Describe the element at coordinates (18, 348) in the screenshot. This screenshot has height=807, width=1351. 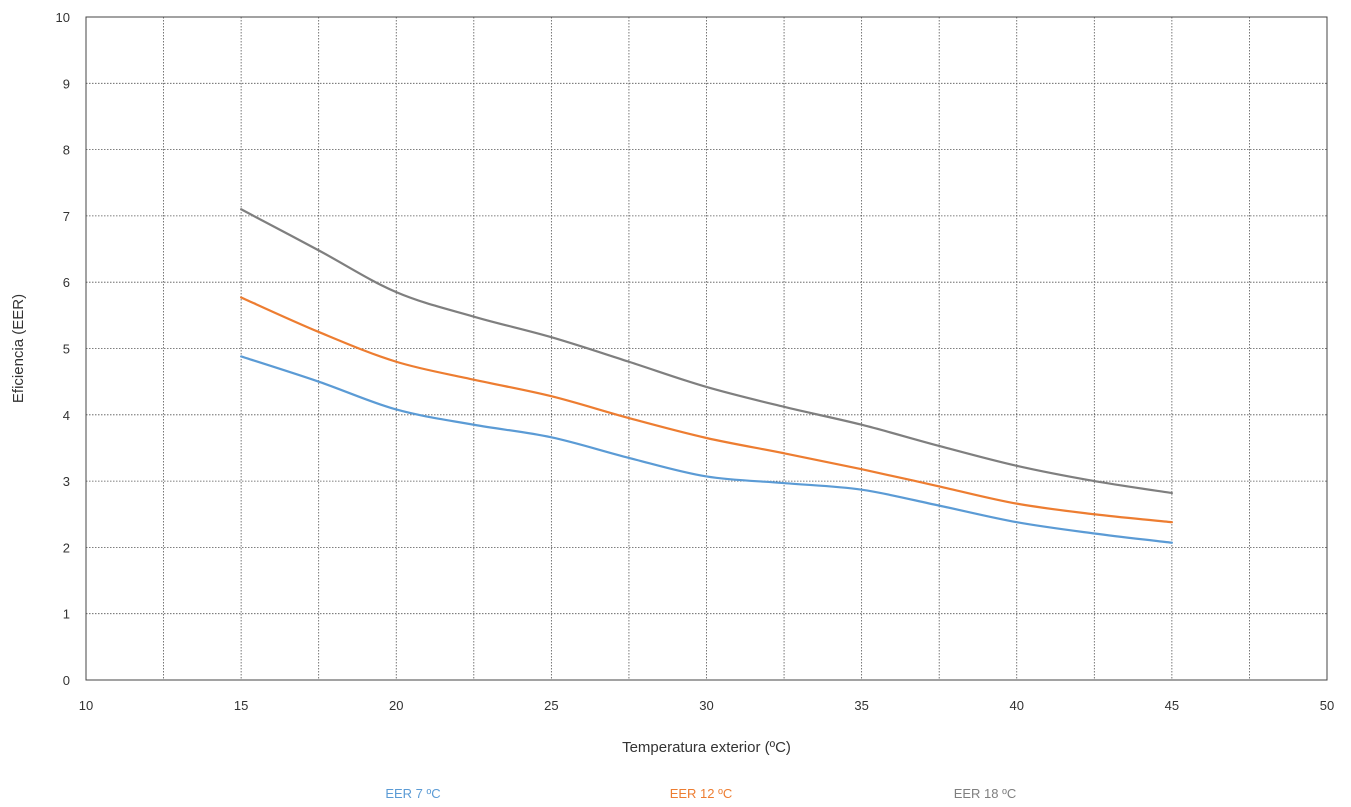
I see `y-axis-title: Eficiencia (EER)` at that location.